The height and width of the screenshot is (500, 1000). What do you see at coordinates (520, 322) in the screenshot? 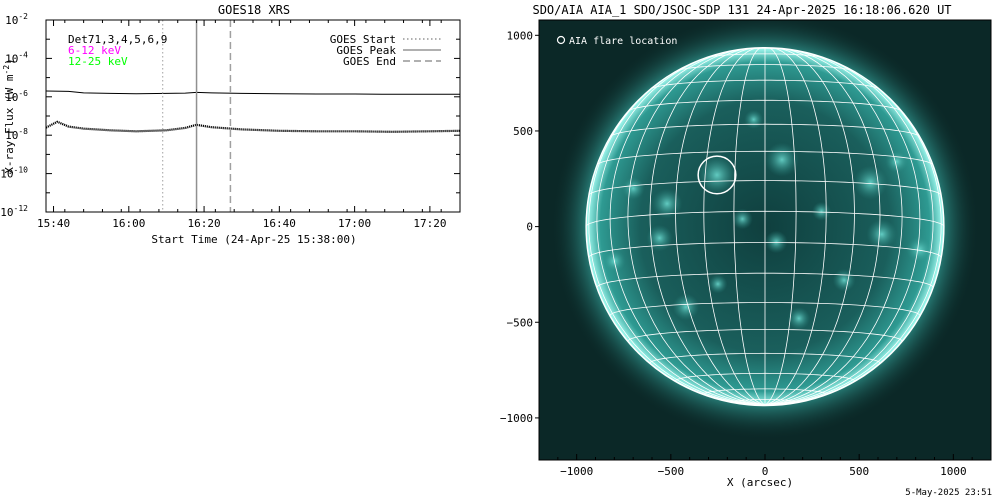
I see `image-y-tick-label: −500` at bounding box center [520, 322].